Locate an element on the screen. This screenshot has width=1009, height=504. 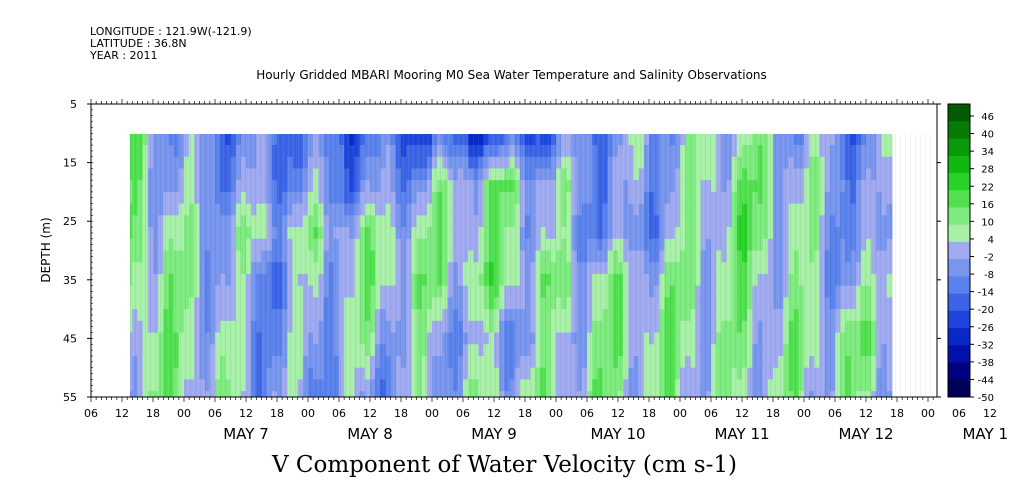
y-tick-label: 5 is located at coordinates (73, 104).